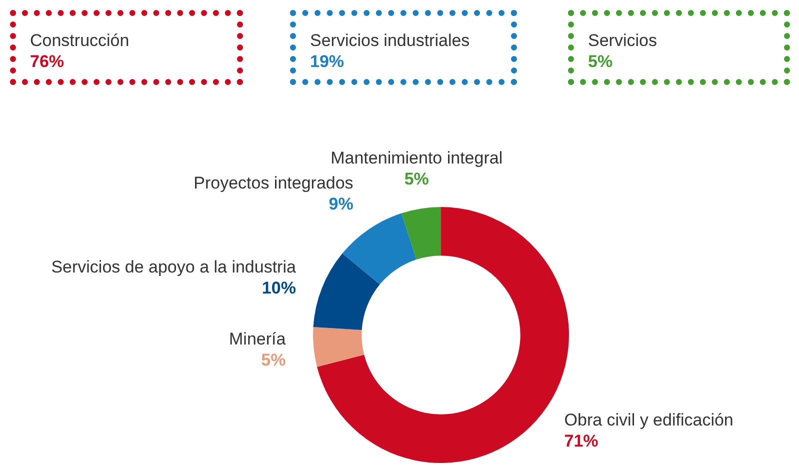 This screenshot has width=799, height=470. Describe the element at coordinates (390, 40) in the screenshot. I see `text: Servicios industriales` at that location.